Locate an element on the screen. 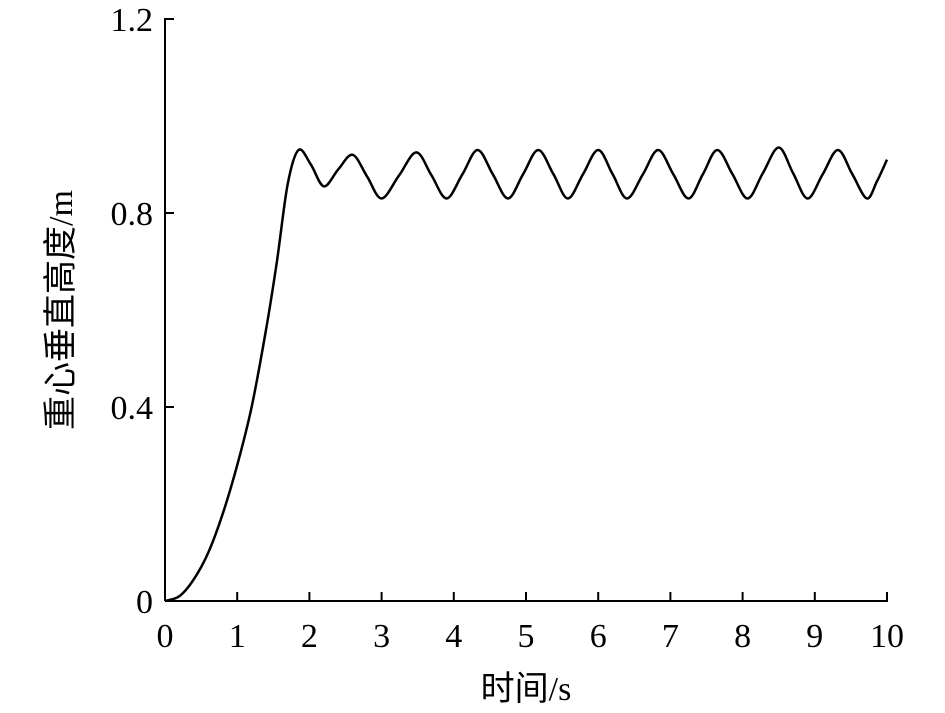 The image size is (945, 713). x-tick-label: 0 is located at coordinates (165, 636).